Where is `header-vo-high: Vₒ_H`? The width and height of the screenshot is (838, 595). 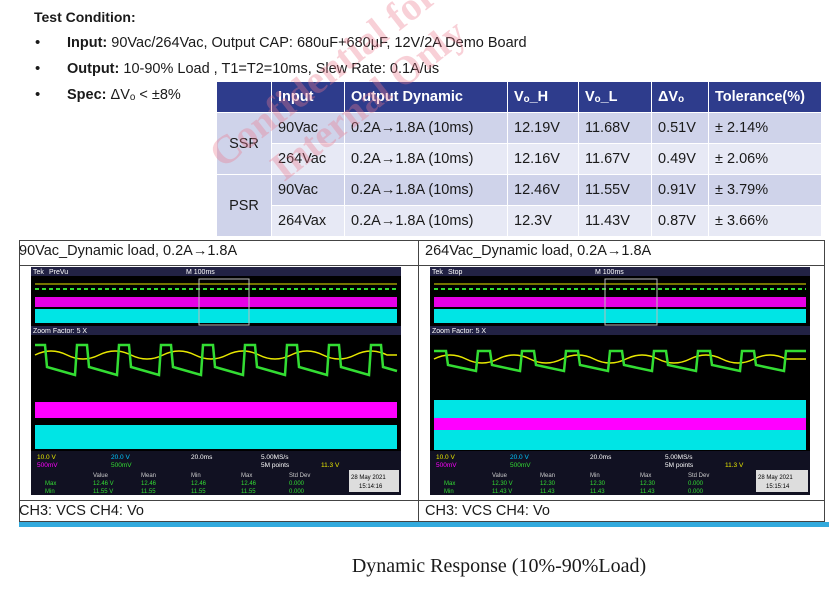 header-vo-high: Vₒ_H is located at coordinates (543, 97).